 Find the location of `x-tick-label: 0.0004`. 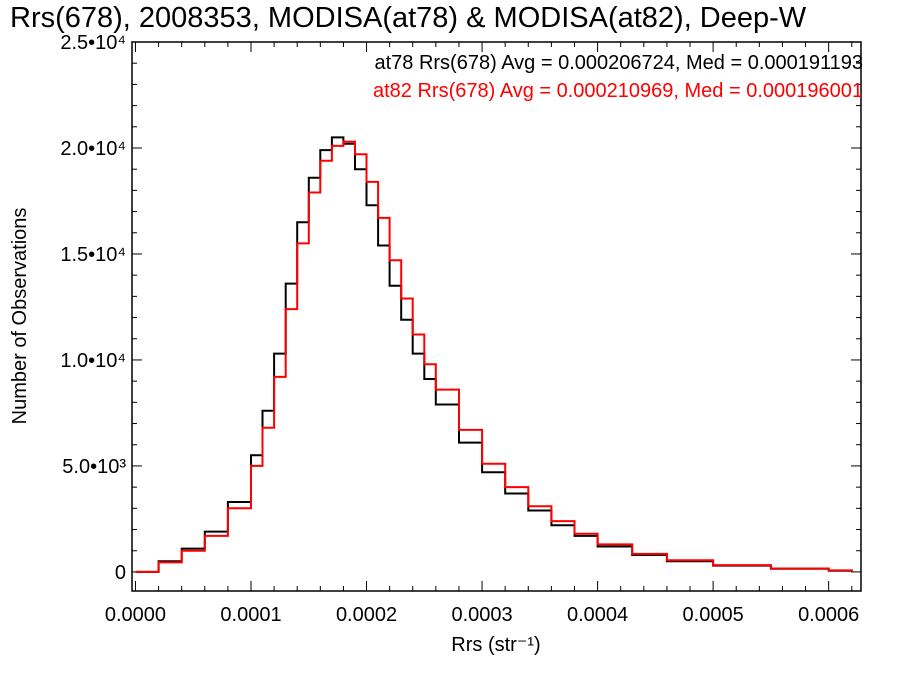

x-tick-label: 0.0004 is located at coordinates (597, 615).